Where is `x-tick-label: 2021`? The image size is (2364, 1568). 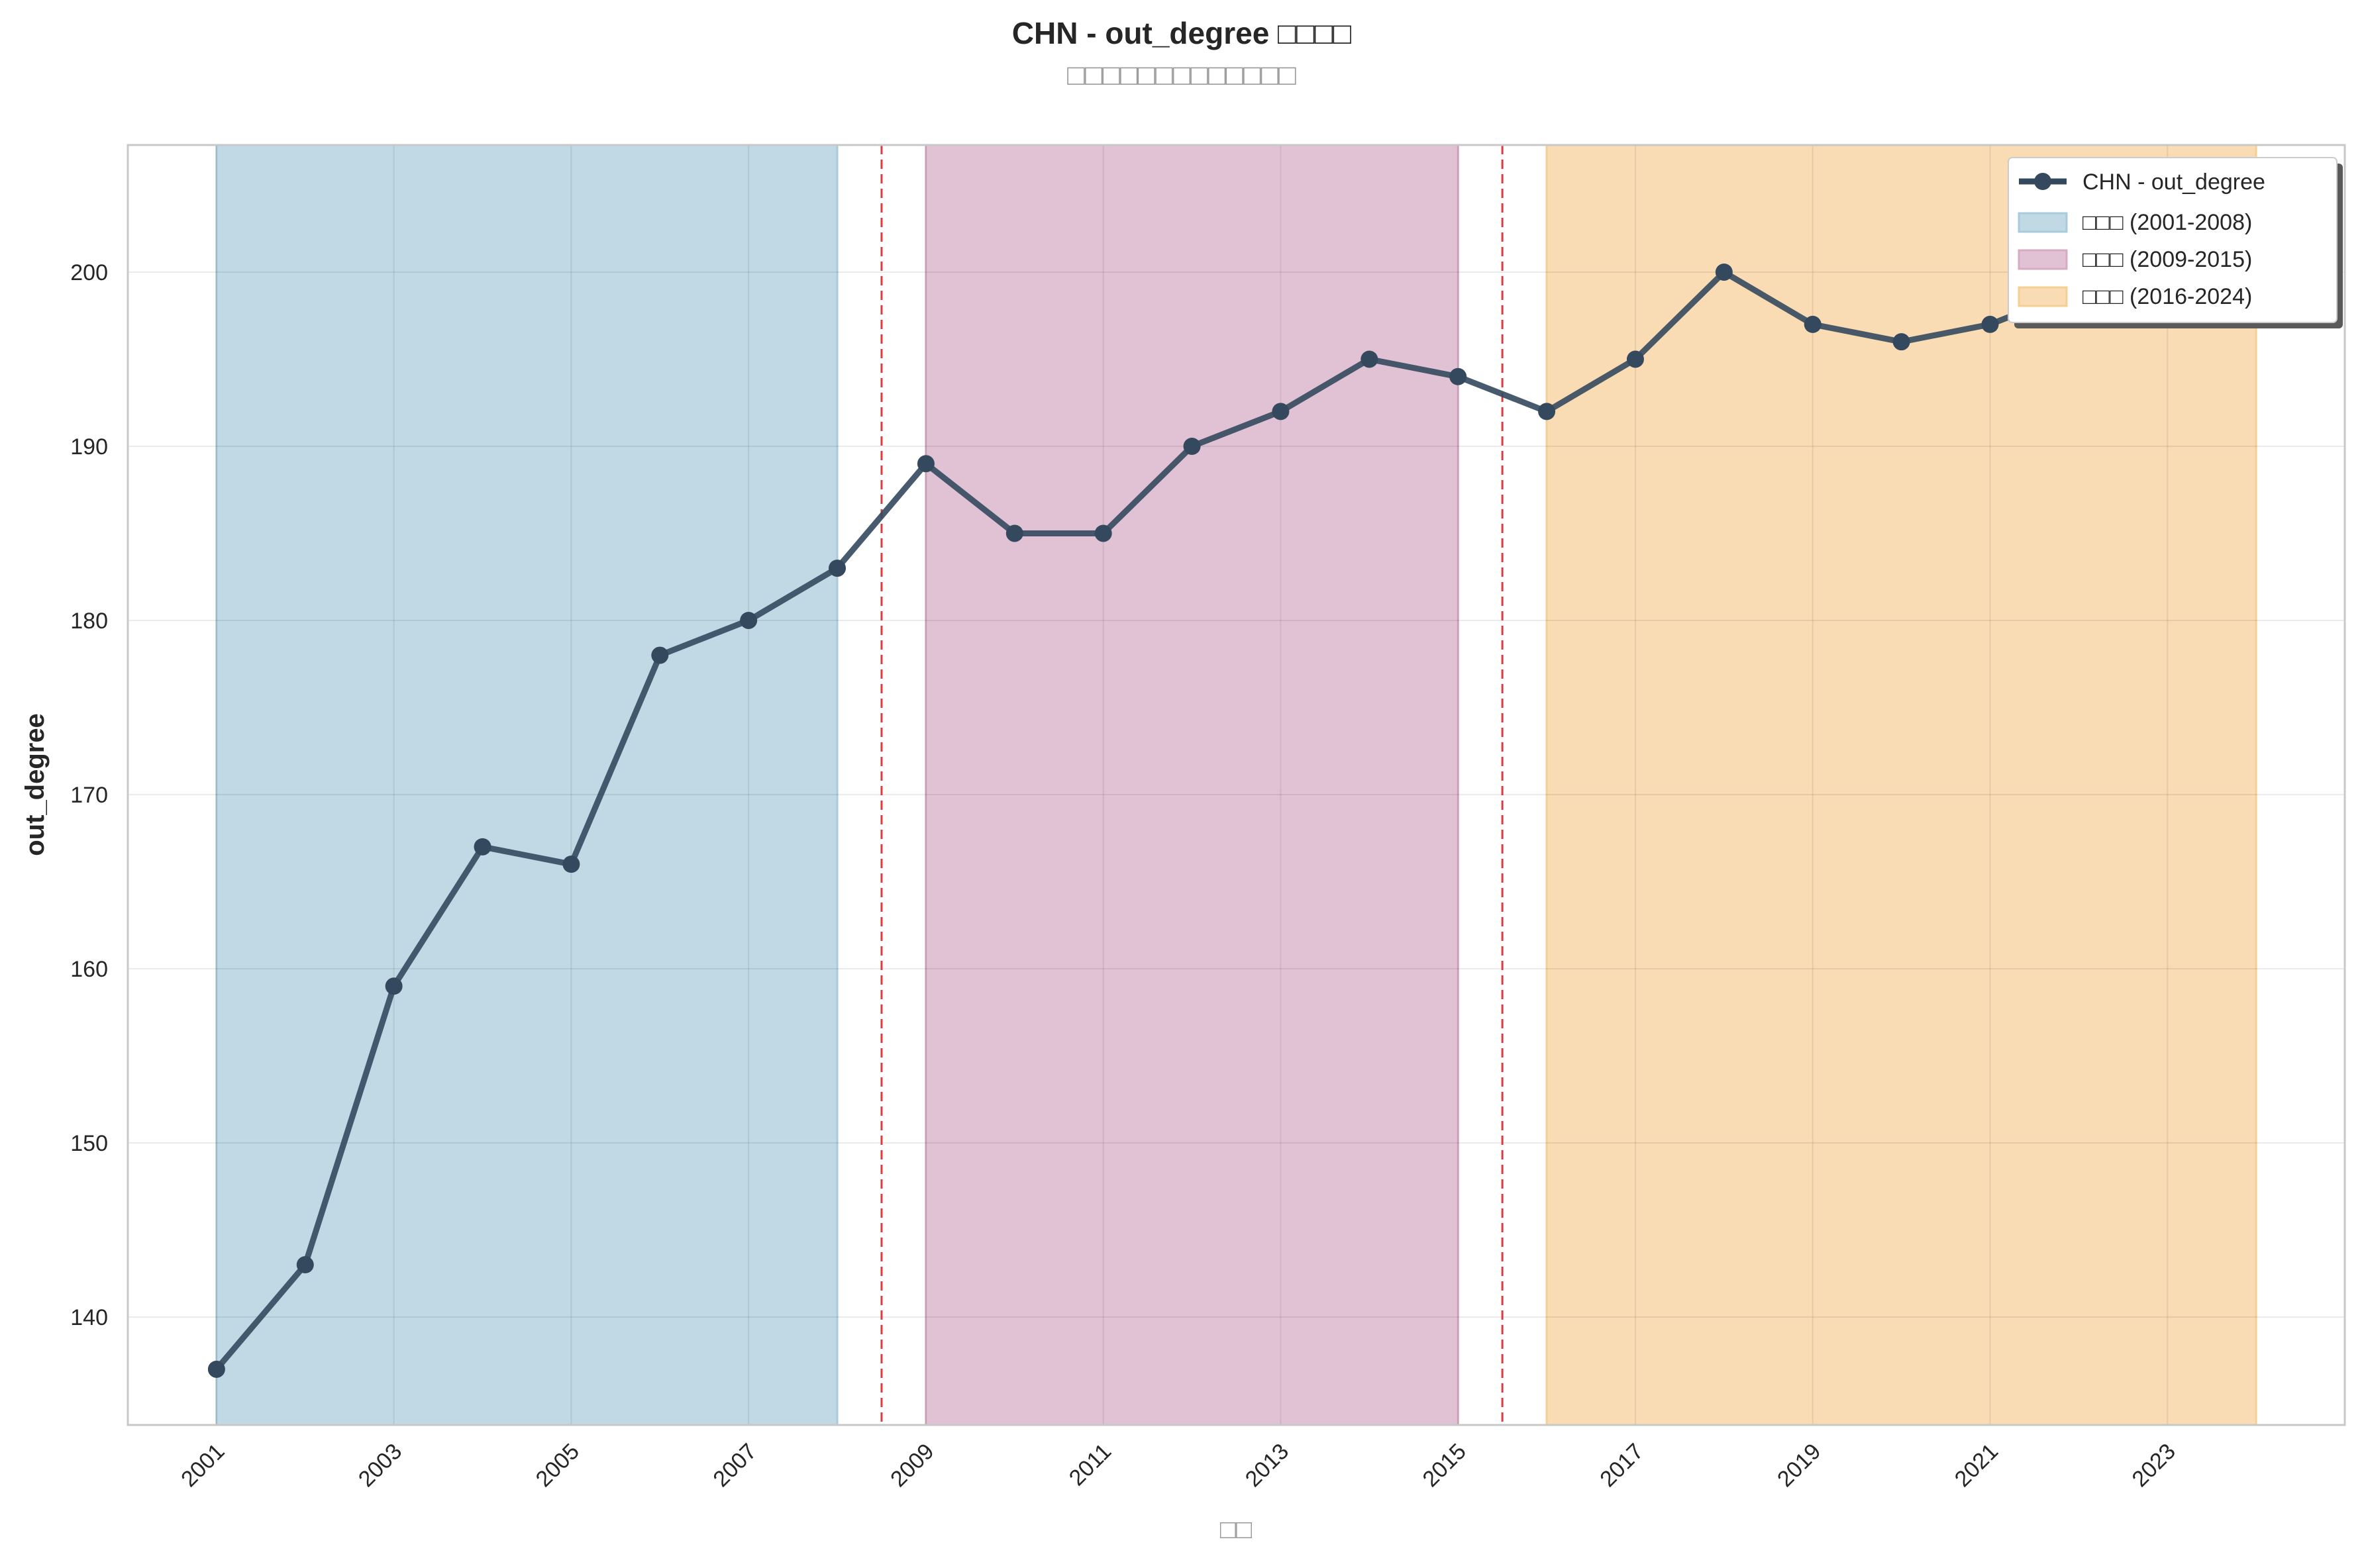
x-tick-label: 2021 is located at coordinates (1977, 1465).